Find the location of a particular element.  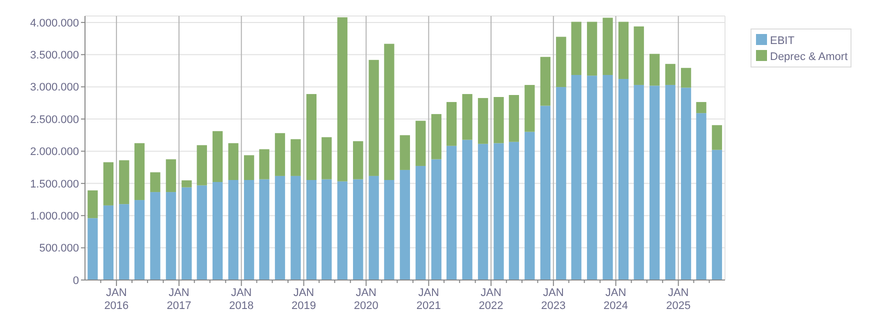

x-tick-label: JAN 2016 is located at coordinates (116, 299).